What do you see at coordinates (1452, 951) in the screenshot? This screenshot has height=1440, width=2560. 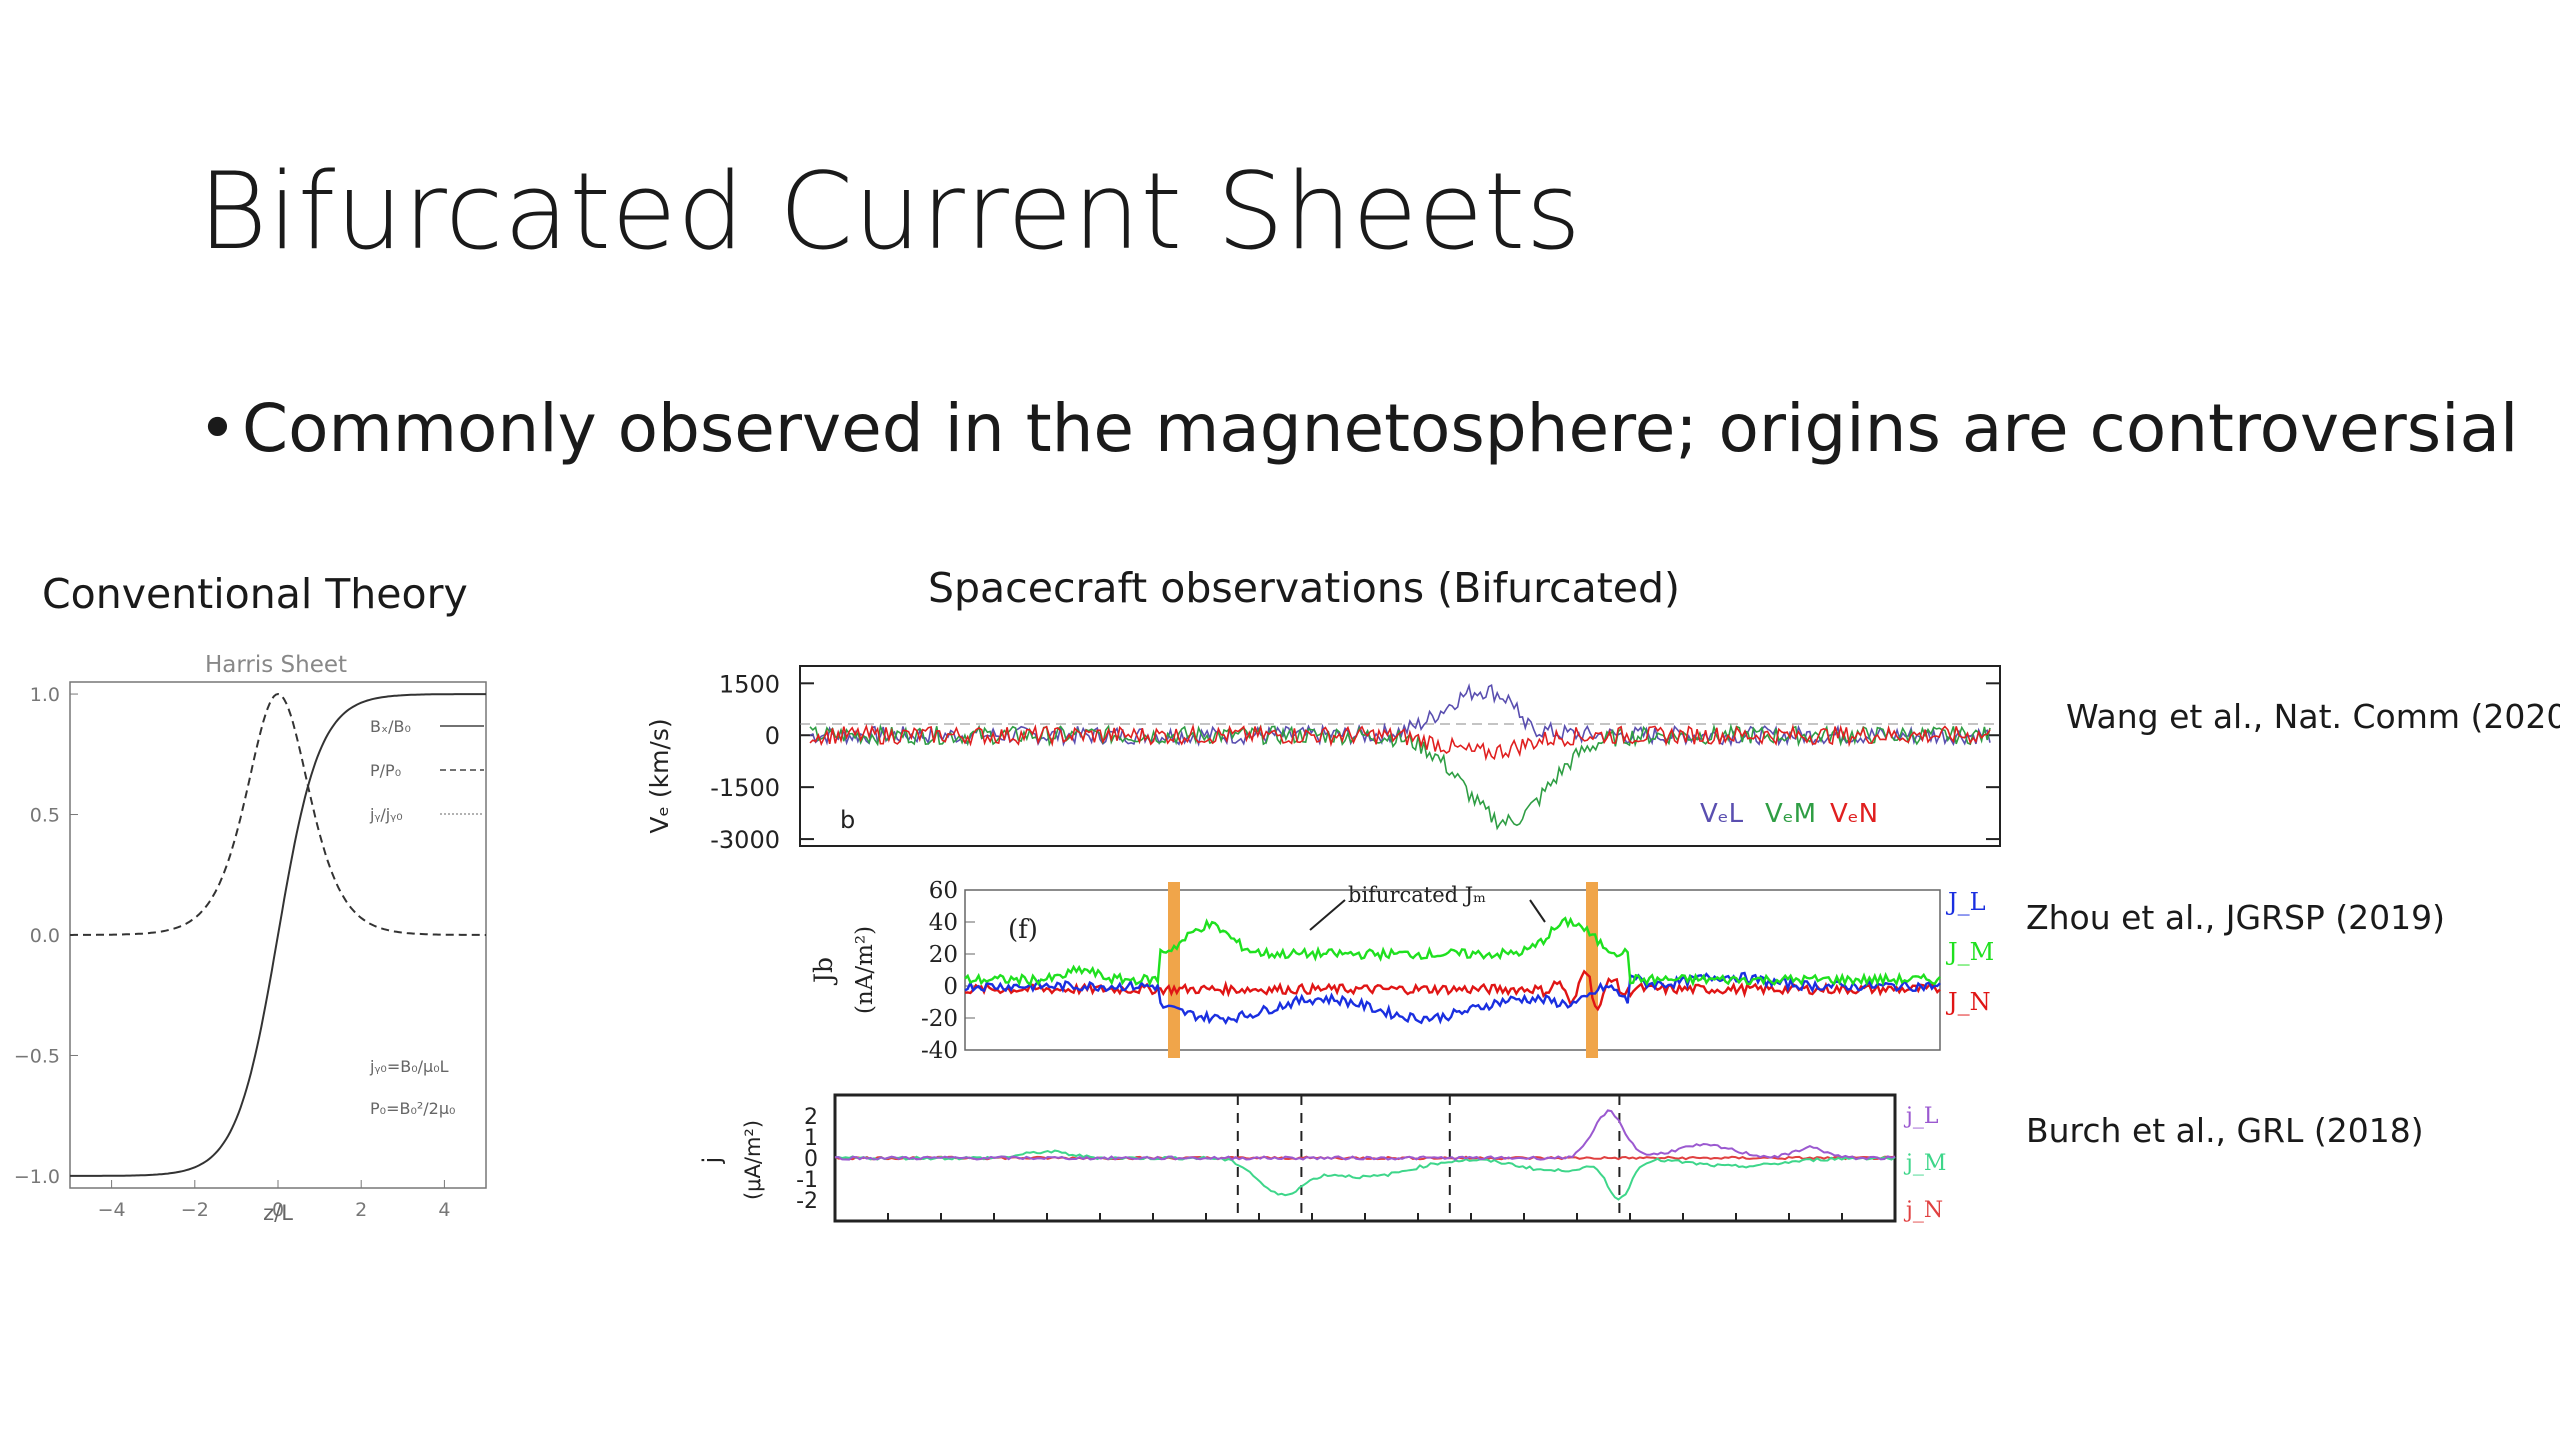 I see `series-line-jm` at bounding box center [1452, 951].